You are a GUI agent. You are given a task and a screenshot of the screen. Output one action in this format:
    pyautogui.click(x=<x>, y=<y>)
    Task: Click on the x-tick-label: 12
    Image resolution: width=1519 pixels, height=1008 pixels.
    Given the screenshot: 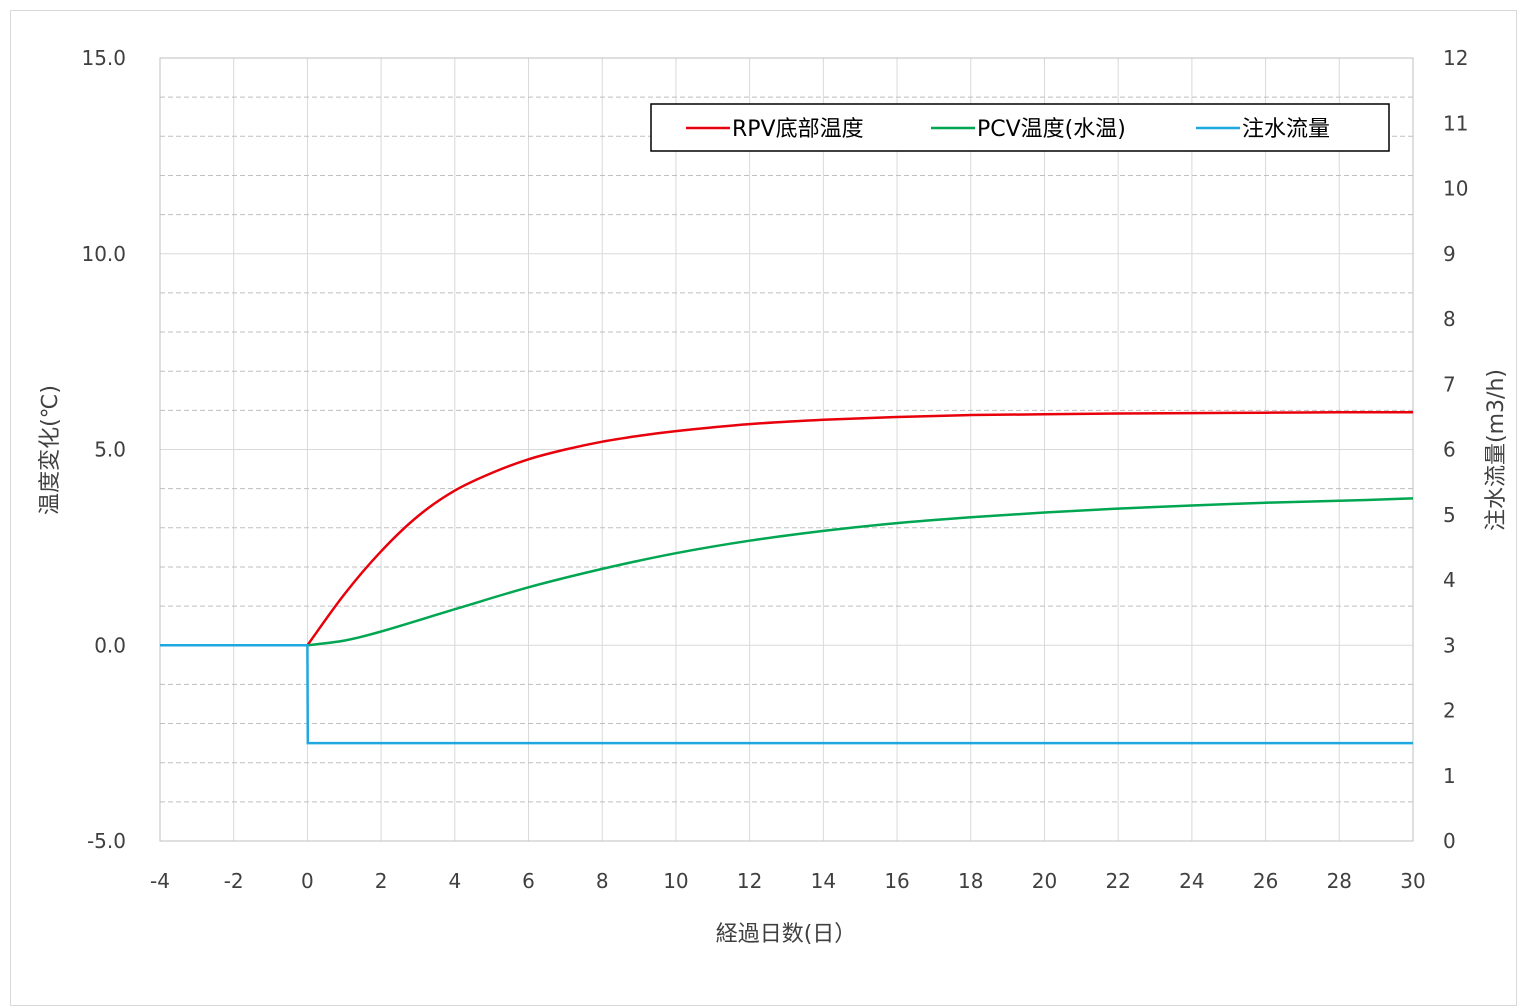 What is the action you would take?
    pyautogui.click(x=749, y=881)
    